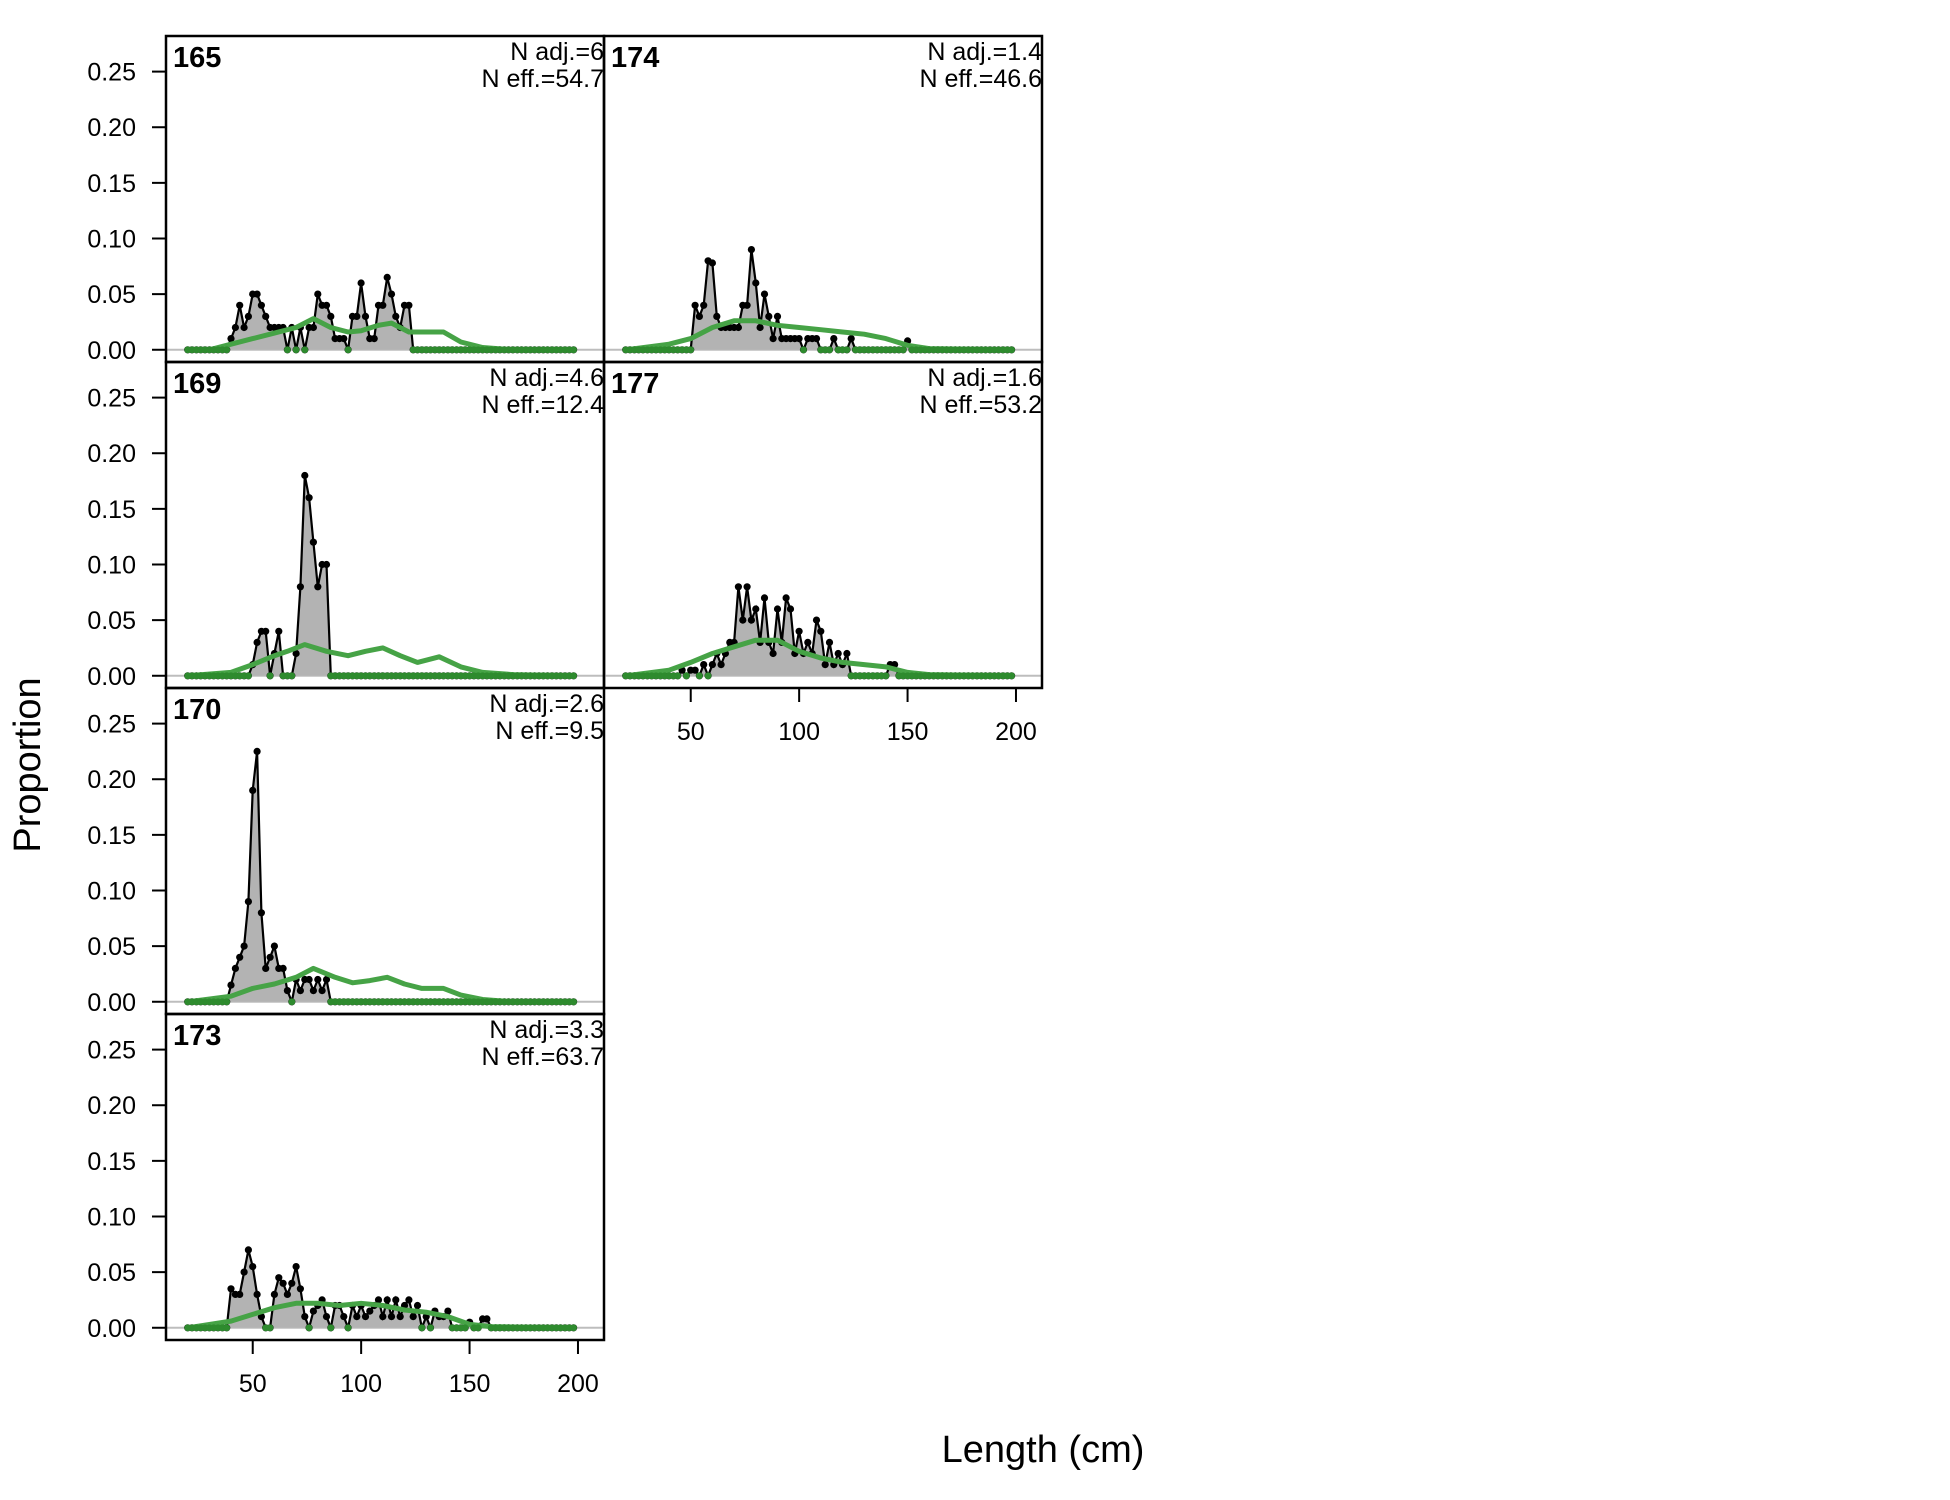  I want to click on y-tick-label: 0.05, so click(111, 947).